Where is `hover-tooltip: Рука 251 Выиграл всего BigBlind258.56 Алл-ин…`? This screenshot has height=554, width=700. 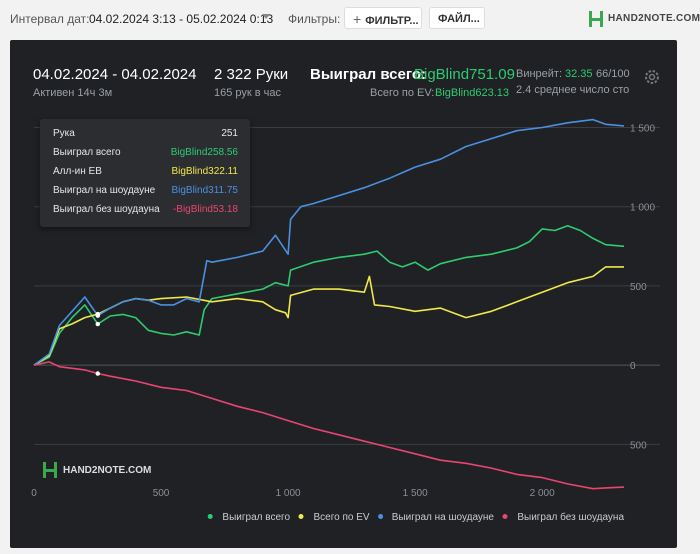
hover-tooltip: Рука 251 Выиграл всего BigBlind258.56 Алл-ин… is located at coordinates (145, 173).